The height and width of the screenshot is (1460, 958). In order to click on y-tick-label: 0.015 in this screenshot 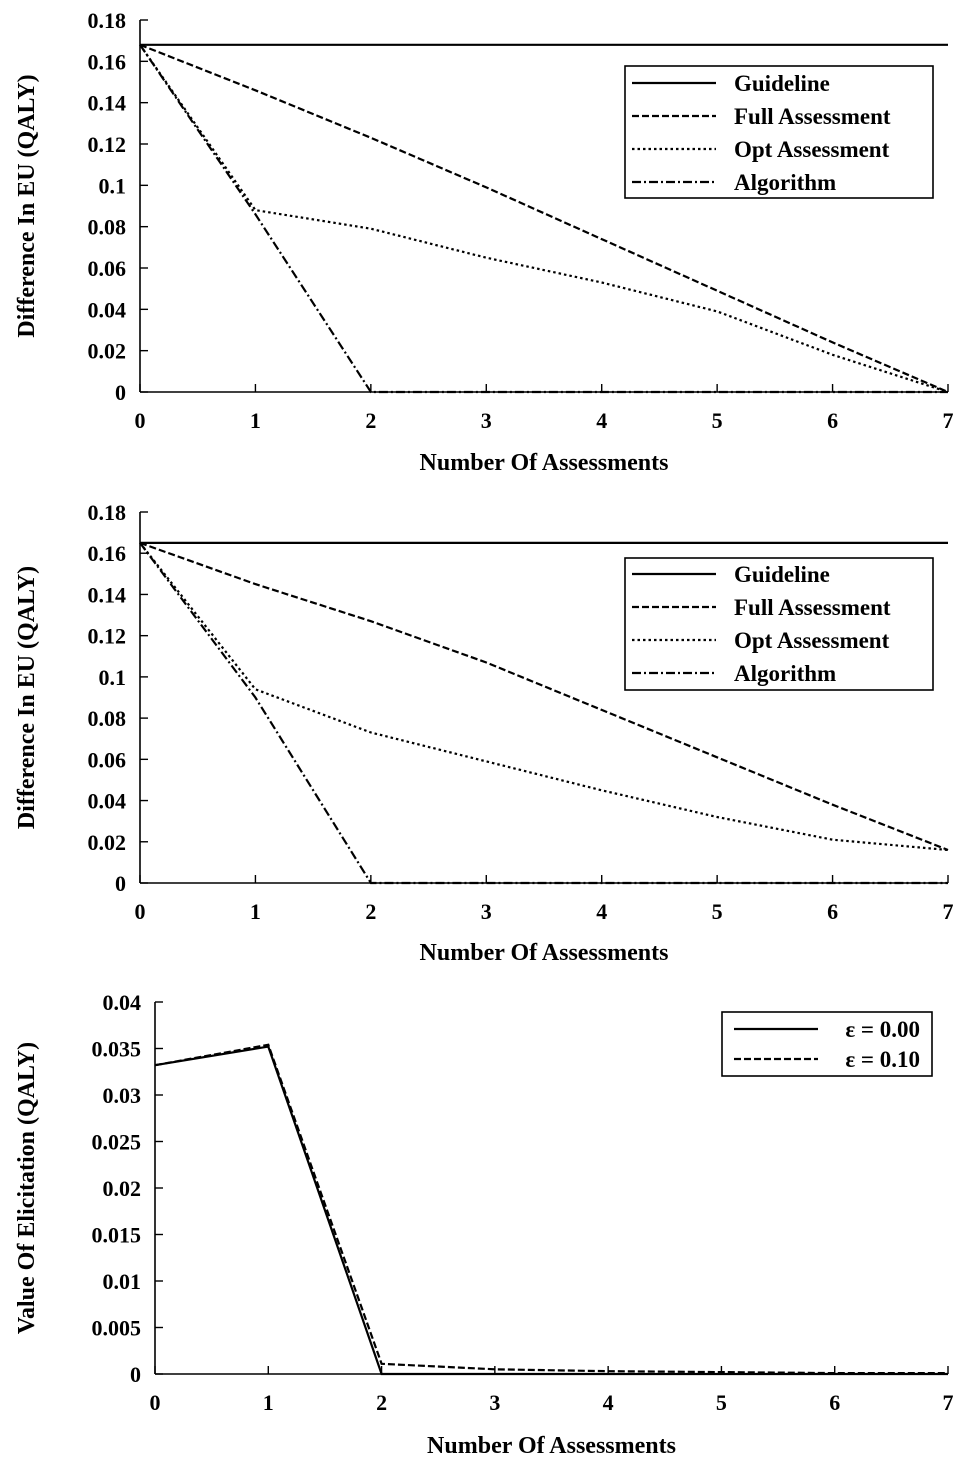, I will do `click(117, 1235)`.